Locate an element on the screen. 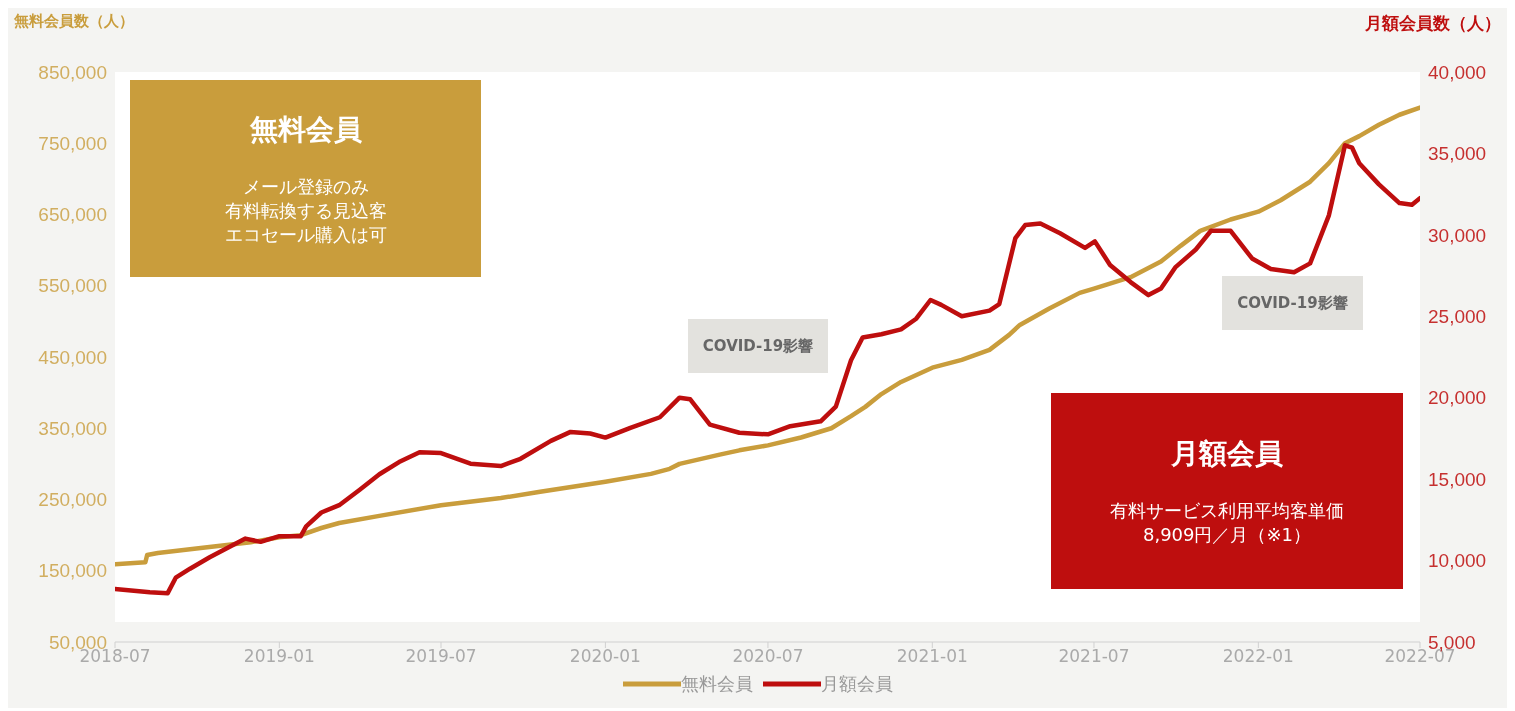  annotation: エコセール購入は可 is located at coordinates (305, 234).